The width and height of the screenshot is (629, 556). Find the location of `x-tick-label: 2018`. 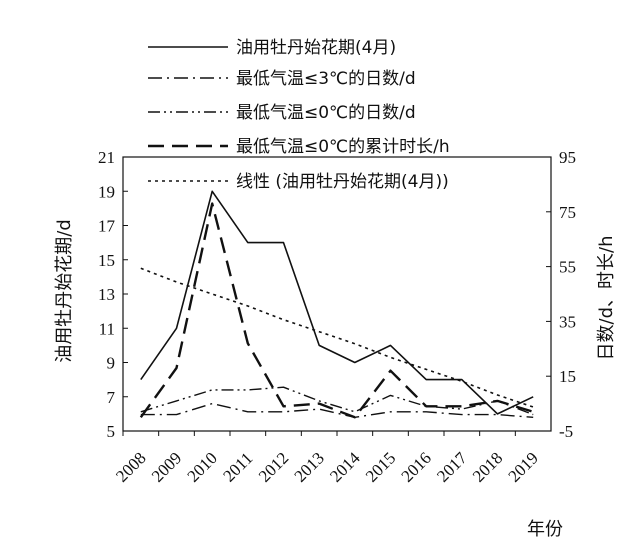

x-tick-label: 2018 is located at coordinates (487, 466).